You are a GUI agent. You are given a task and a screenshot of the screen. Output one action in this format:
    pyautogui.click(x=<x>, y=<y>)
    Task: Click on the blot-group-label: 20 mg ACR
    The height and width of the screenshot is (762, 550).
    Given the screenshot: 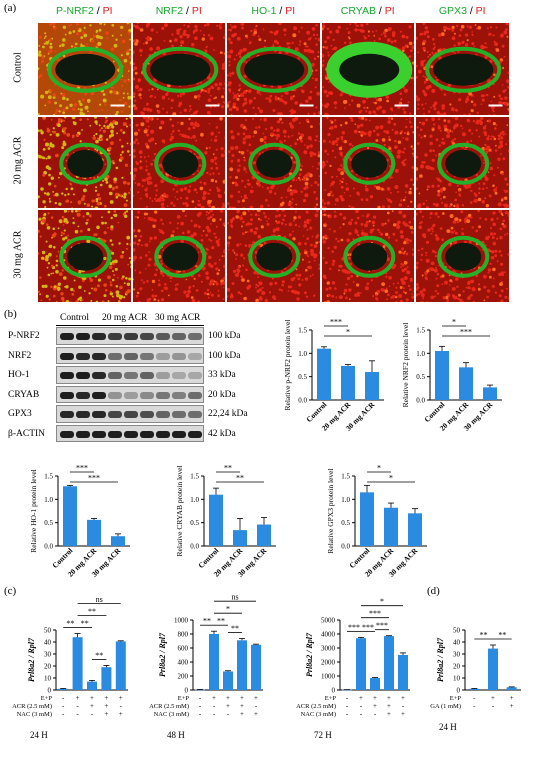 What is the action you would take?
    pyautogui.click(x=125, y=318)
    